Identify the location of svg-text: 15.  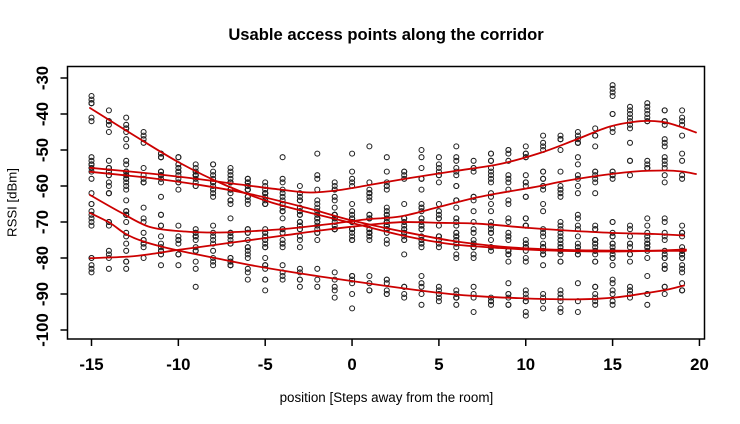
(612, 364).